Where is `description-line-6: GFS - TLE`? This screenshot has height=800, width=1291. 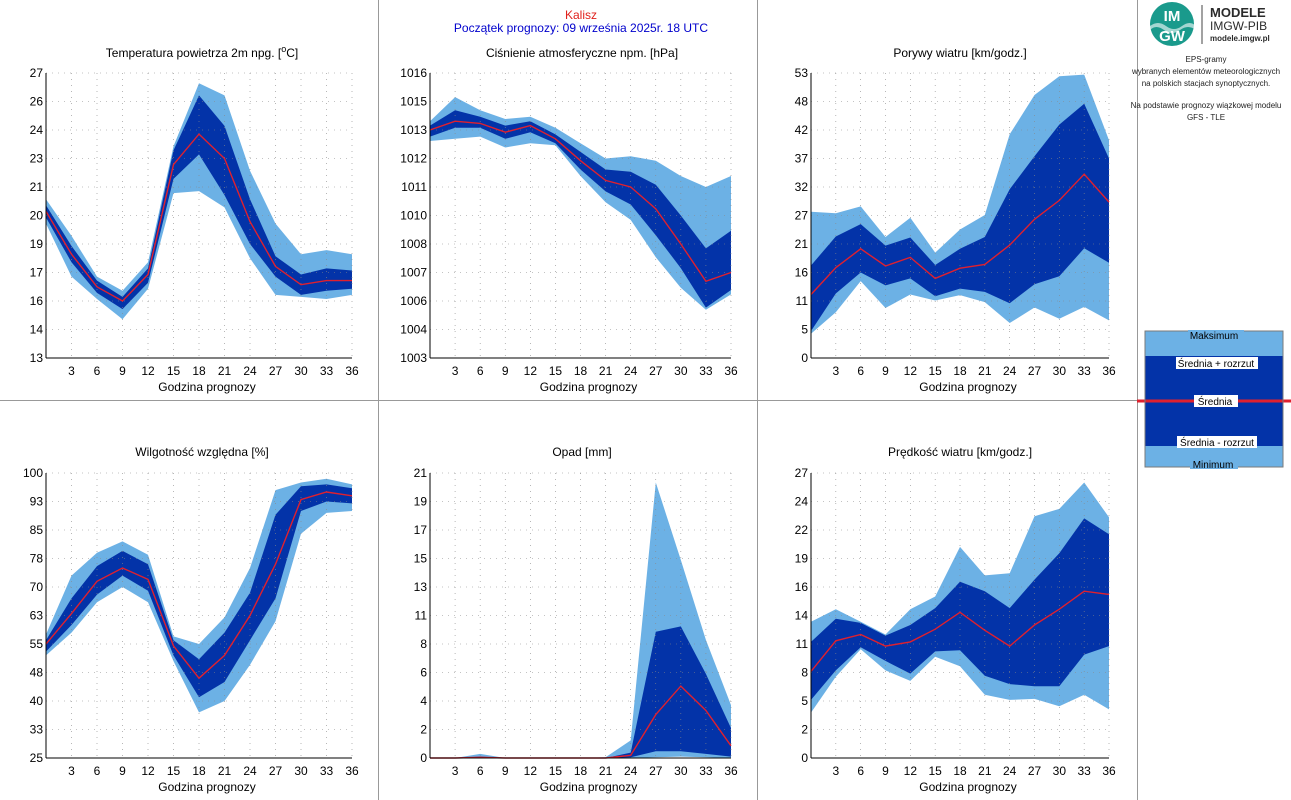 description-line-6: GFS - TLE is located at coordinates (1206, 117).